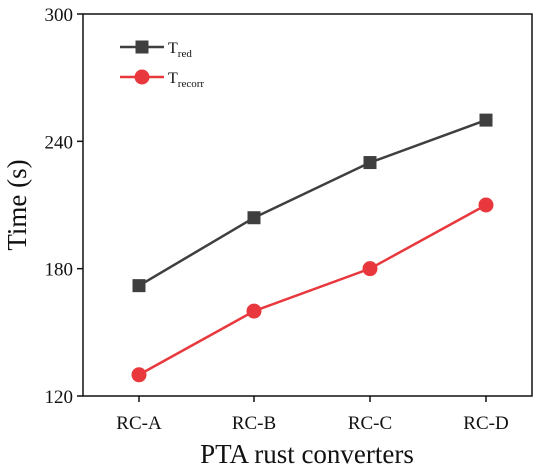  What do you see at coordinates (370, 423) in the screenshot?
I see `x-tick-label: RC-C` at bounding box center [370, 423].